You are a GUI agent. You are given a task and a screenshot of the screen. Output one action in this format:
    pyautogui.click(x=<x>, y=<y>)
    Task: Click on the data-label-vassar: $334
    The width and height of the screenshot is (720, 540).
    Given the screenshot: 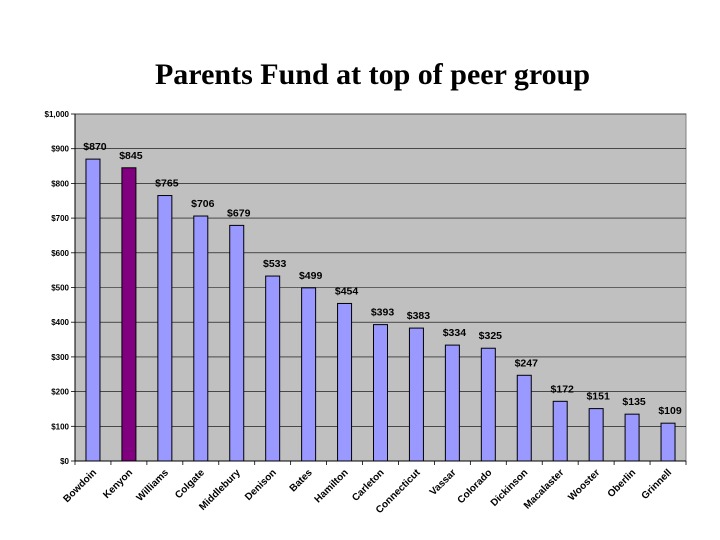 What is the action you would take?
    pyautogui.click(x=455, y=333)
    